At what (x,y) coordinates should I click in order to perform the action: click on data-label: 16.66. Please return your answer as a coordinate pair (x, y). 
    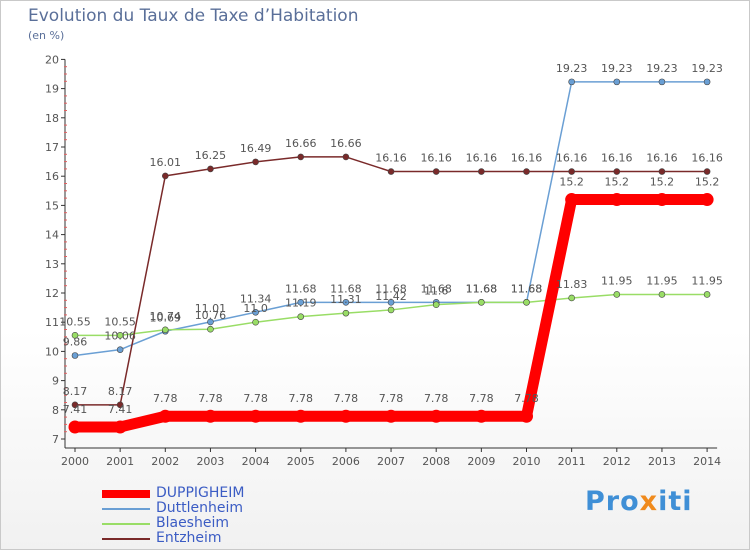
    Looking at the image, I should click on (301, 143).